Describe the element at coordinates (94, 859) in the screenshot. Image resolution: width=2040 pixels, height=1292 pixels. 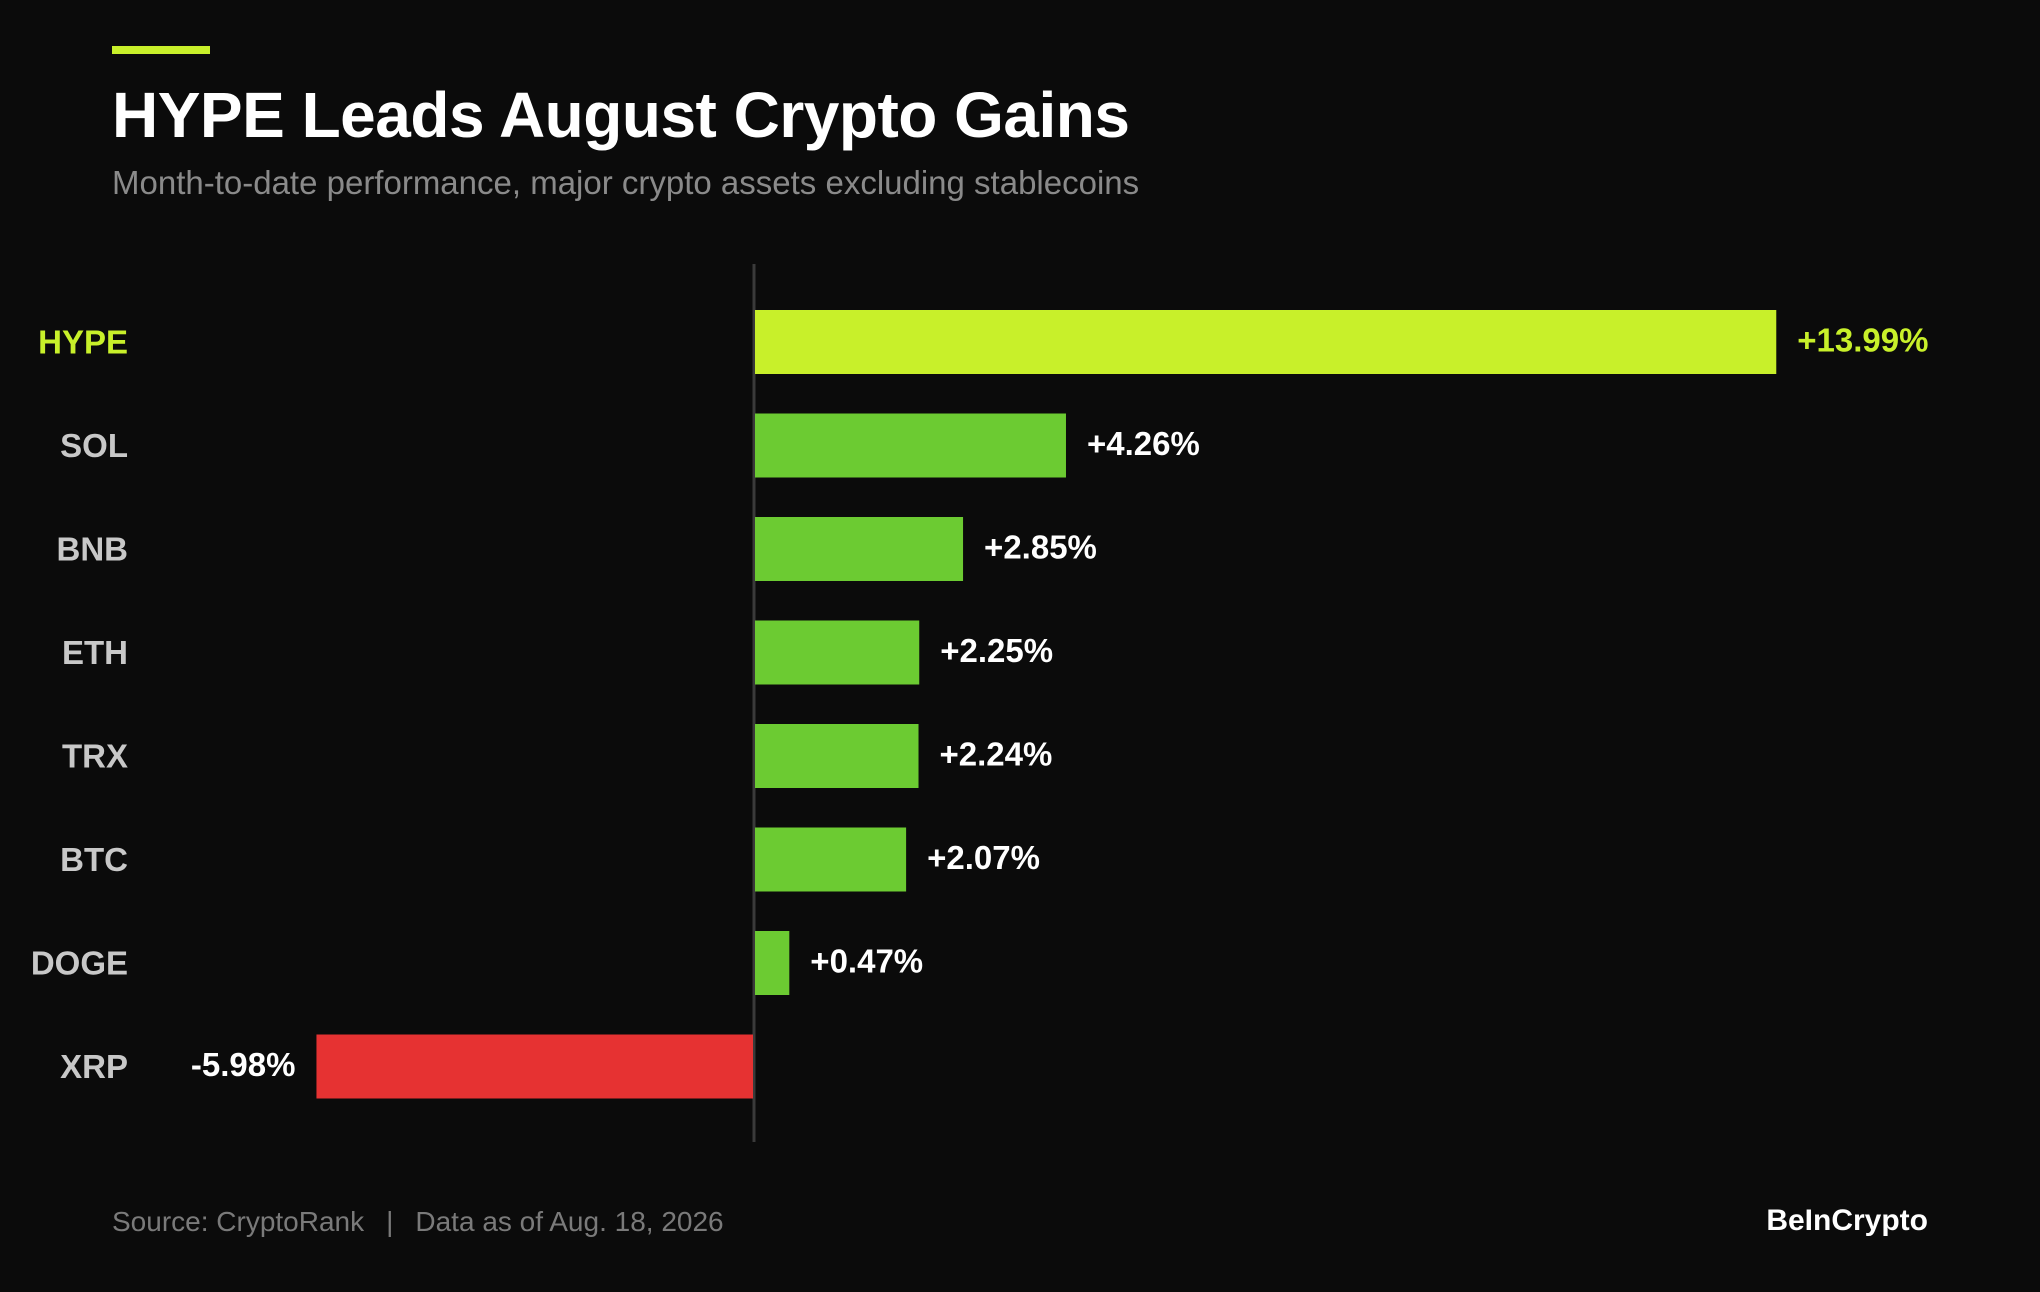
I see `category-label-btc: BTC` at that location.